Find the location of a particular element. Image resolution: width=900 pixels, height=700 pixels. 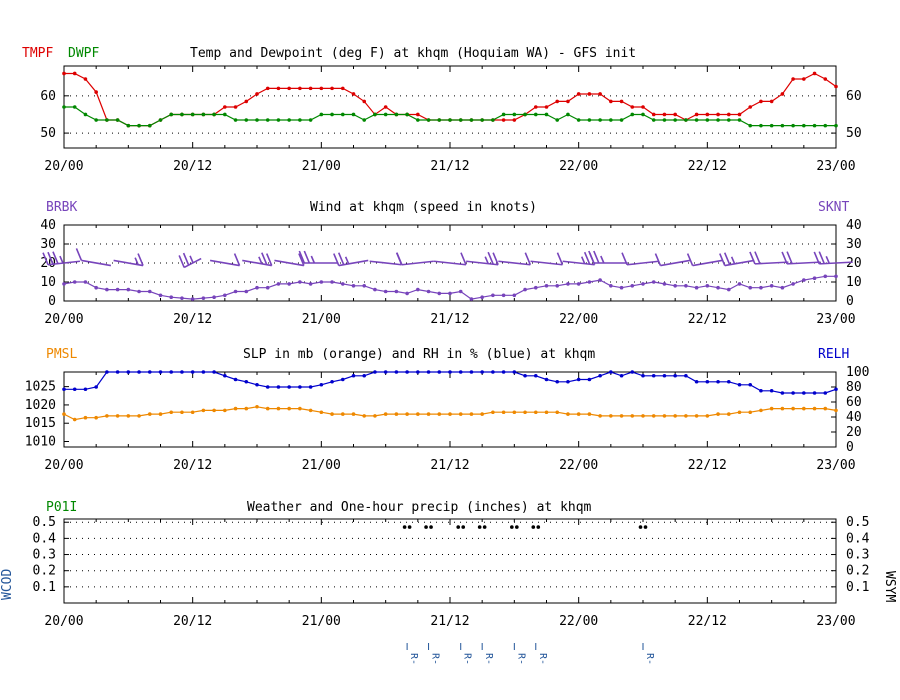

precip-panel-xlabel: 21/00 is located at coordinates (321, 621).